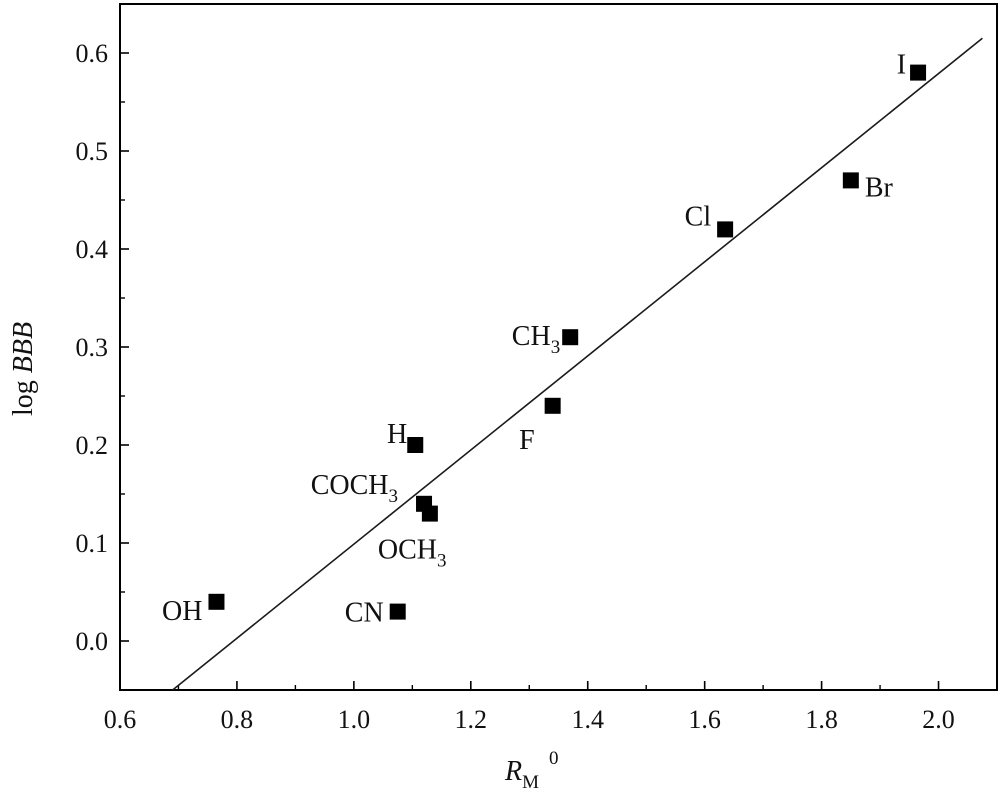 This screenshot has height=800, width=1000. I want to click on y-axis-title: log BBB, so click(23, 369).